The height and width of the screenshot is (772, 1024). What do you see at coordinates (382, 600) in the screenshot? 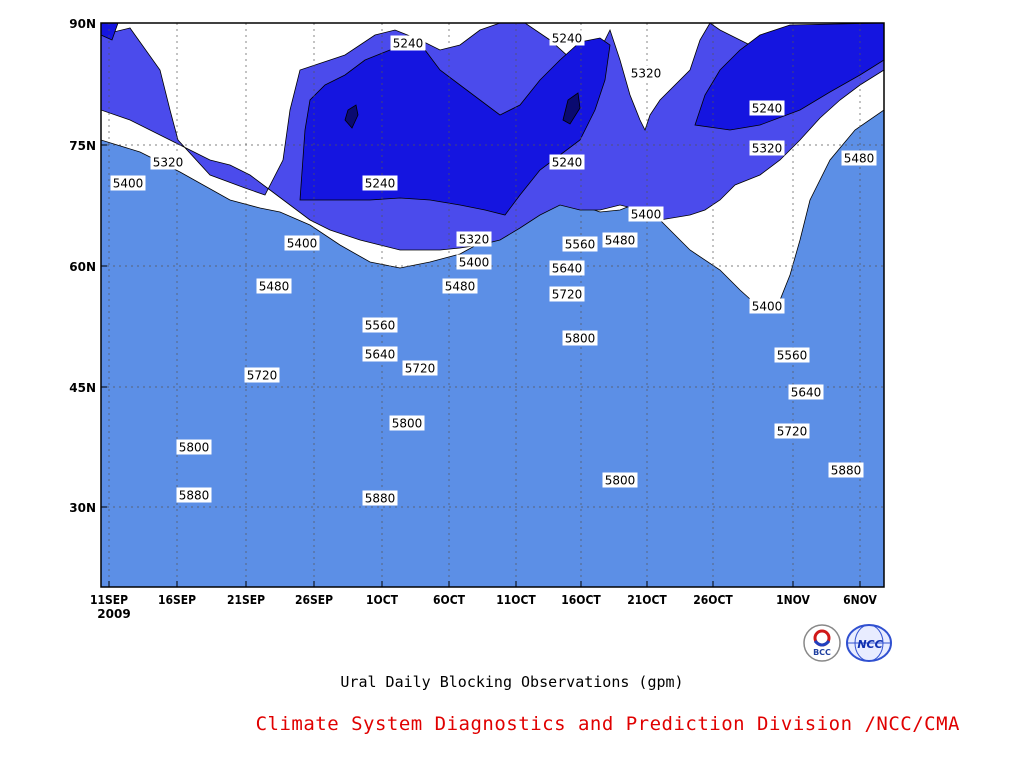
I see `x-tick-label: 1OCT` at bounding box center [382, 600].